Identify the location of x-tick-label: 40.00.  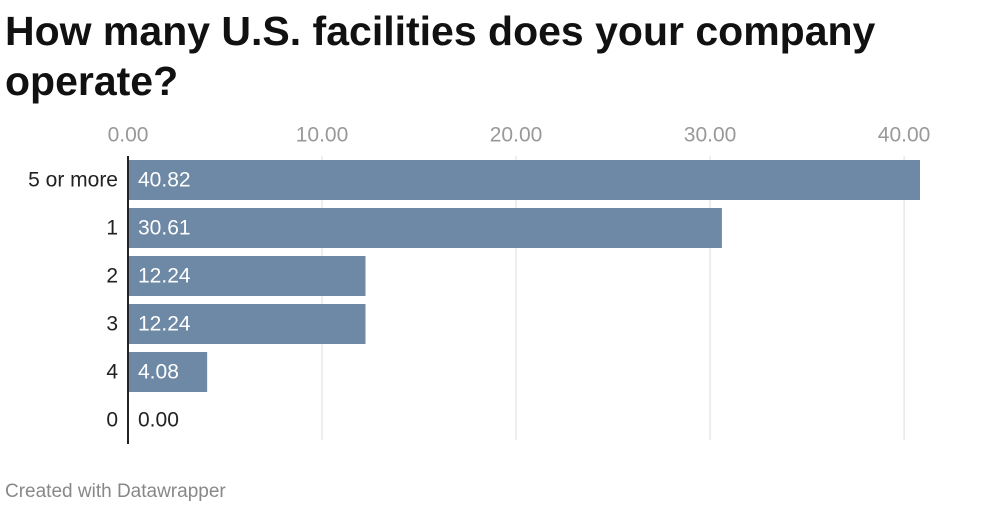
(904, 135).